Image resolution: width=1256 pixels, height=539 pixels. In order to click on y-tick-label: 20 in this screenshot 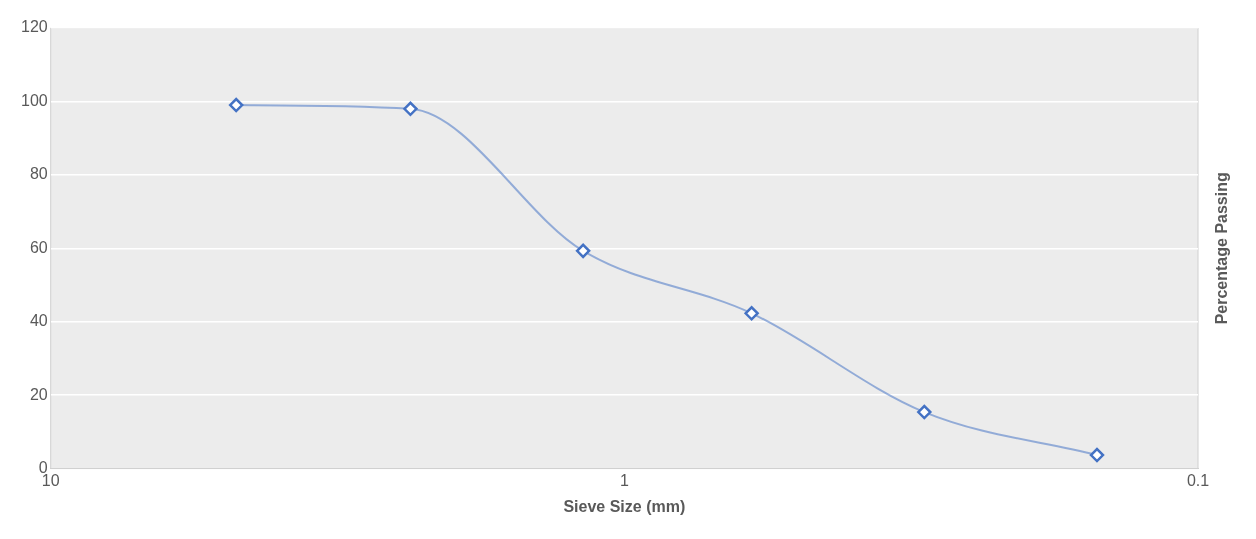, I will do `click(38, 394)`.